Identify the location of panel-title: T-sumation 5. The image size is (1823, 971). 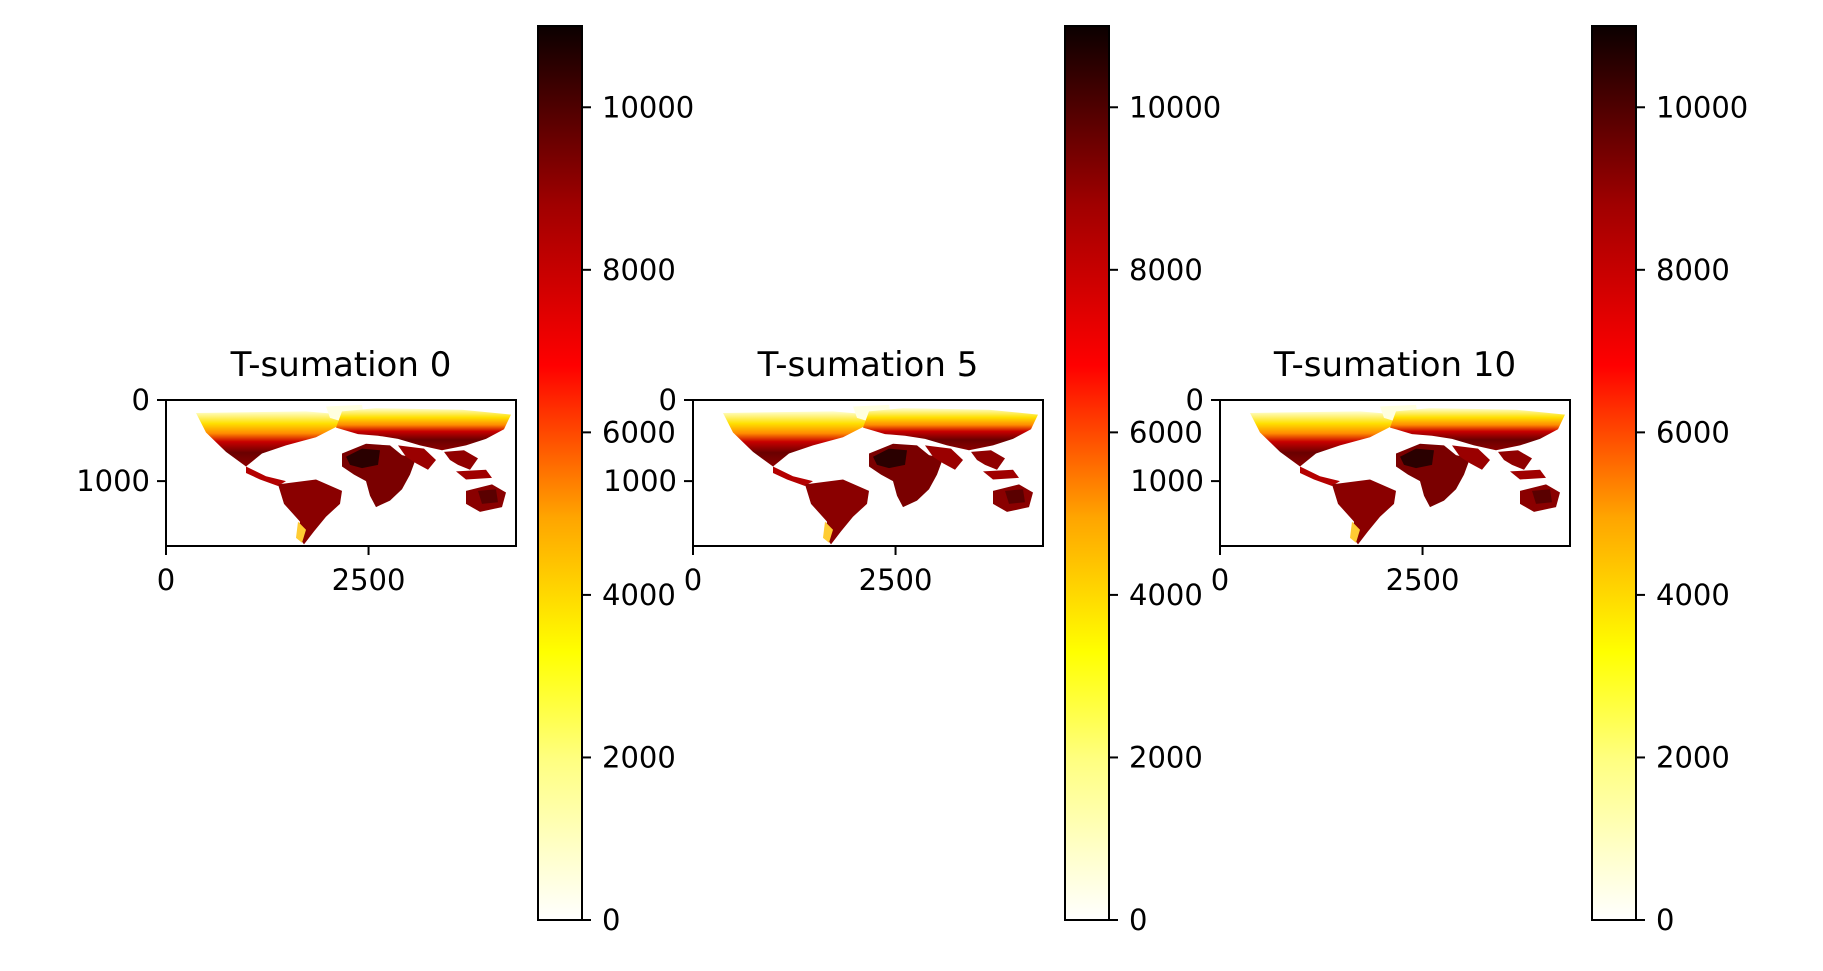
(868, 365).